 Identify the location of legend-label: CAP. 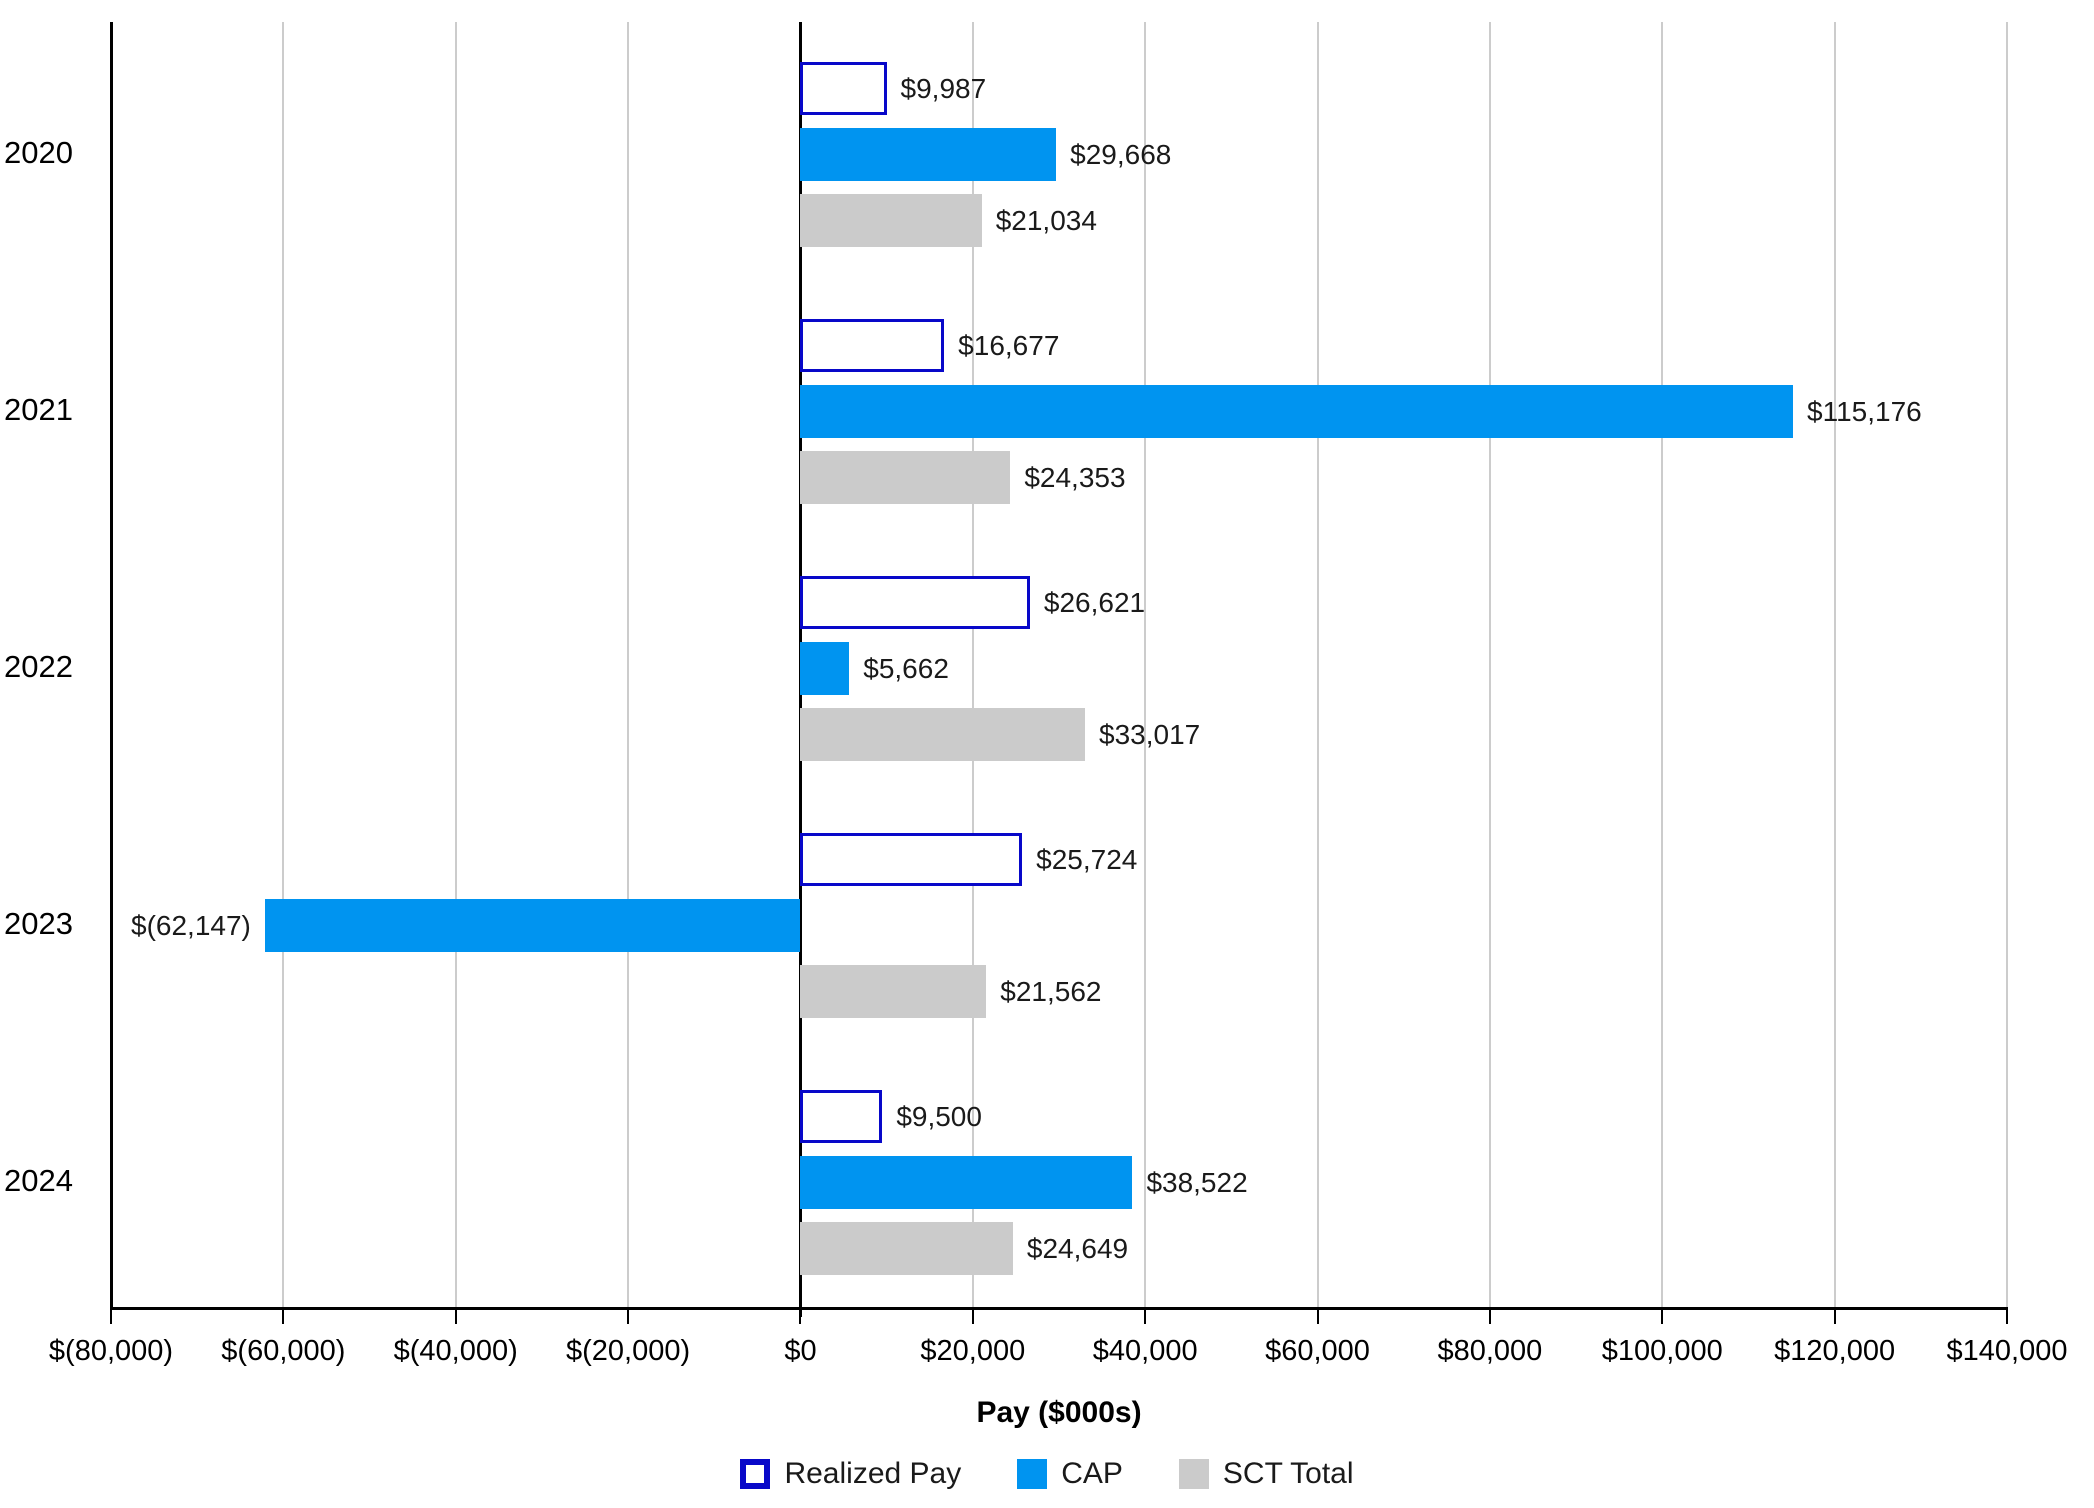
(1092, 1473).